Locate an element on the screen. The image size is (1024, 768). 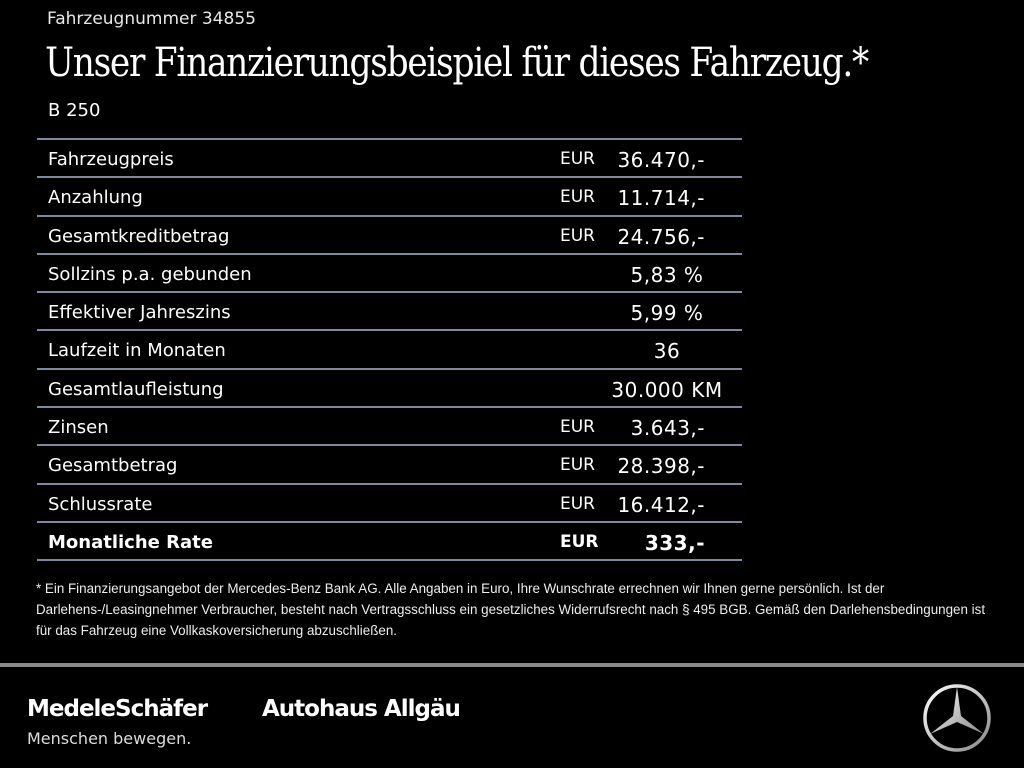
divider is located at coordinates (512, 665).